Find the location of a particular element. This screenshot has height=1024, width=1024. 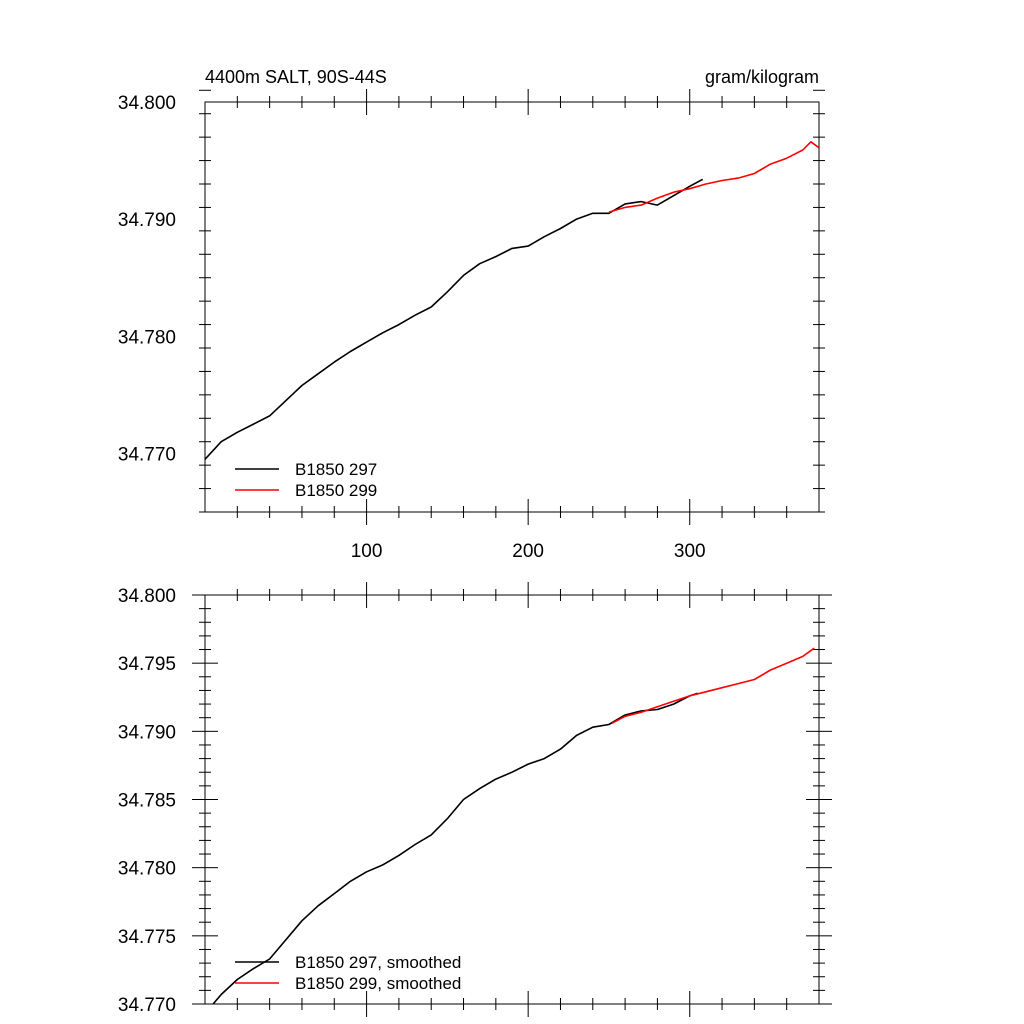

legend-label: B1850 299, smoothed is located at coordinates (378, 983).